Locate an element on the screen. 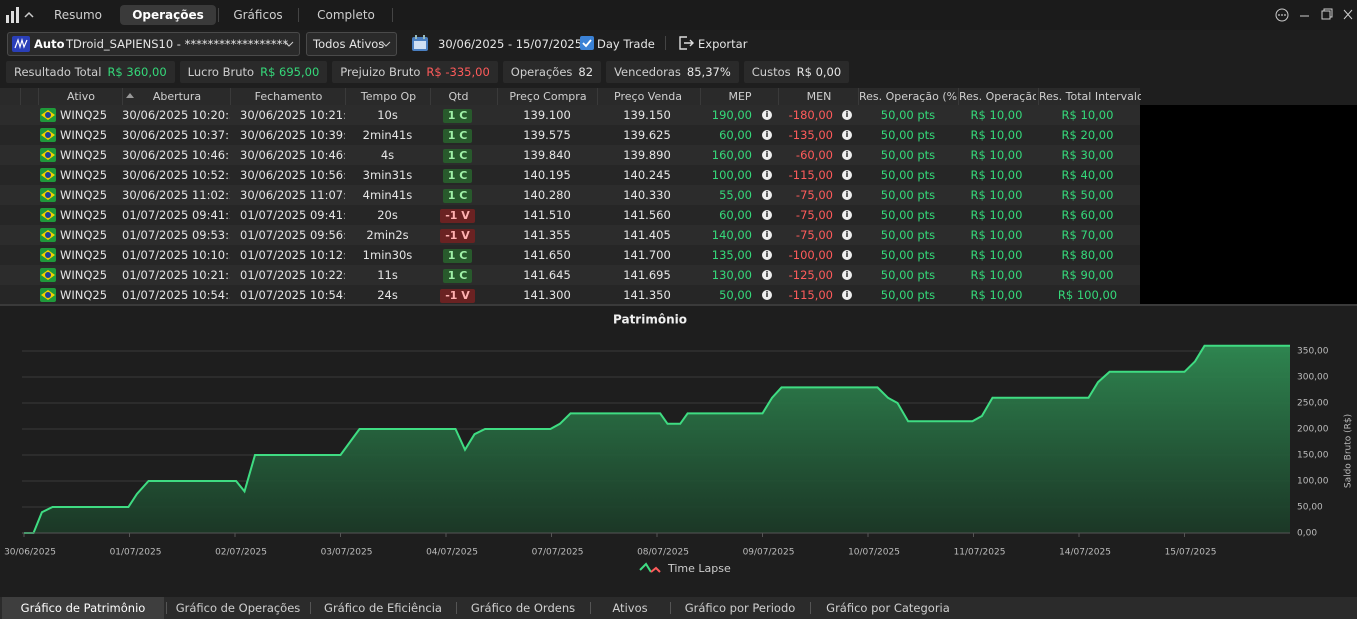  table-cell: 11s is located at coordinates (387, 275).